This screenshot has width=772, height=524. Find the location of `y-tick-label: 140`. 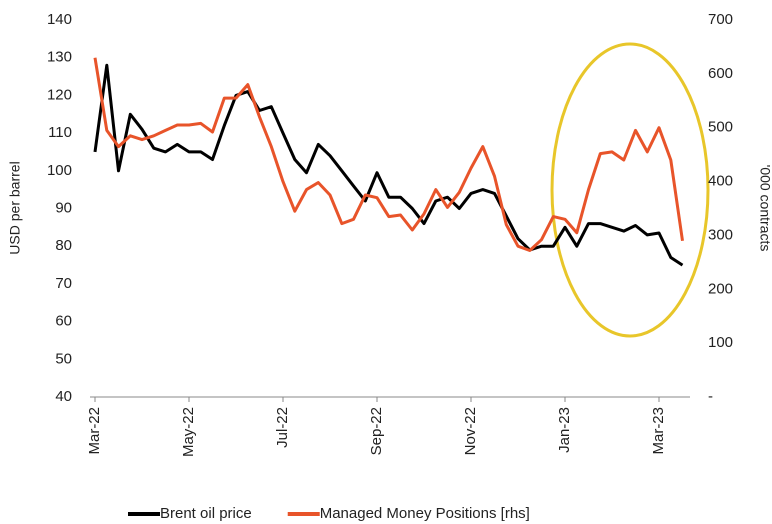

y-tick-label: 140 is located at coordinates (59, 19).